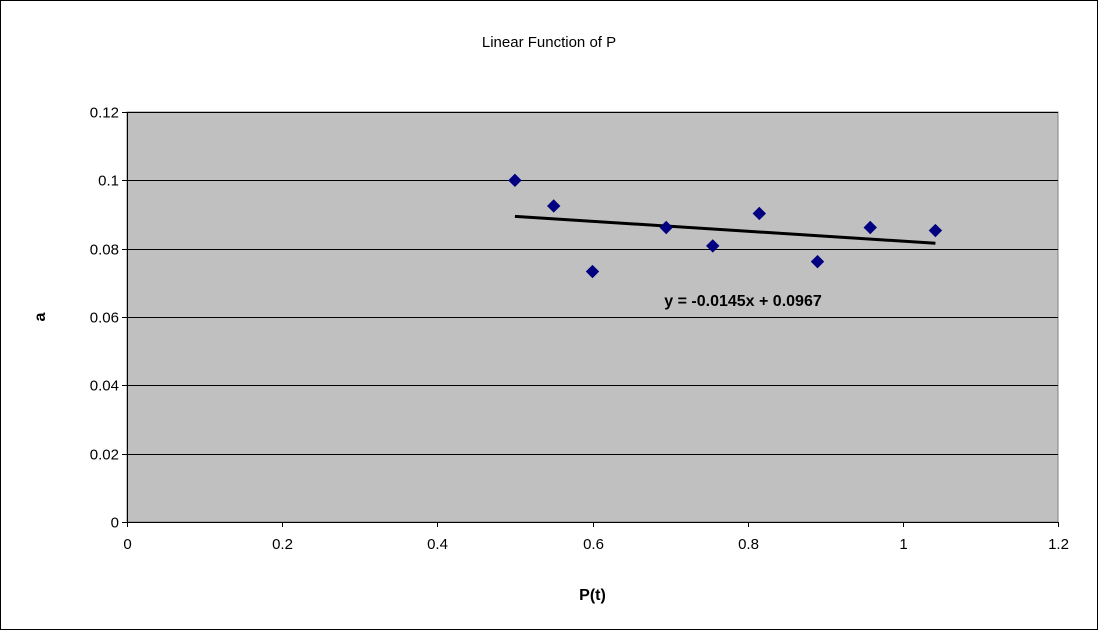  Describe the element at coordinates (108, 181) in the screenshot. I see `y-tick-label: 0.1` at that location.